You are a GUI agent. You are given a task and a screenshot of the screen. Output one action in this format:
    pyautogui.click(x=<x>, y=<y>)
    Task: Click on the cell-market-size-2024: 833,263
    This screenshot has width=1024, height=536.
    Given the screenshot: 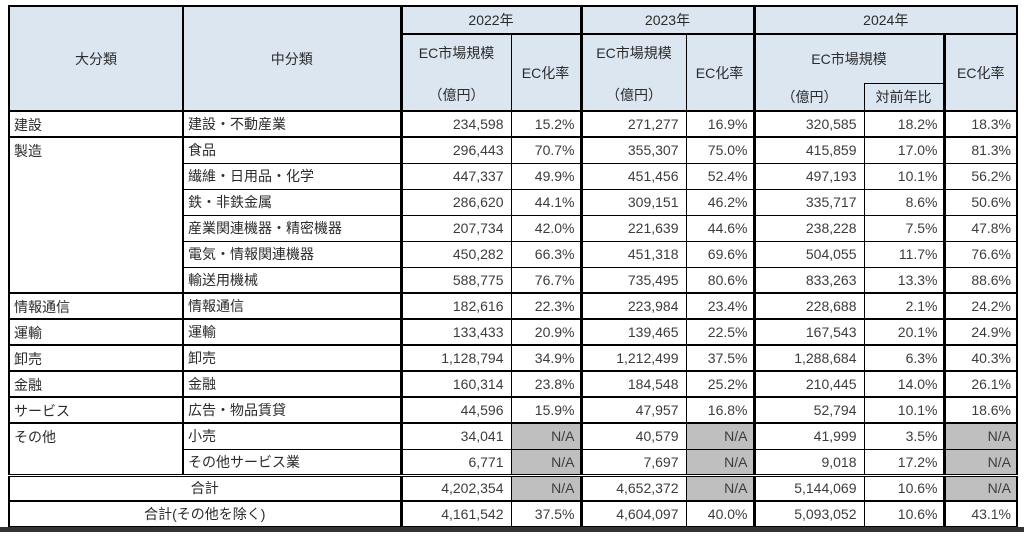 What is the action you would take?
    pyautogui.click(x=808, y=280)
    